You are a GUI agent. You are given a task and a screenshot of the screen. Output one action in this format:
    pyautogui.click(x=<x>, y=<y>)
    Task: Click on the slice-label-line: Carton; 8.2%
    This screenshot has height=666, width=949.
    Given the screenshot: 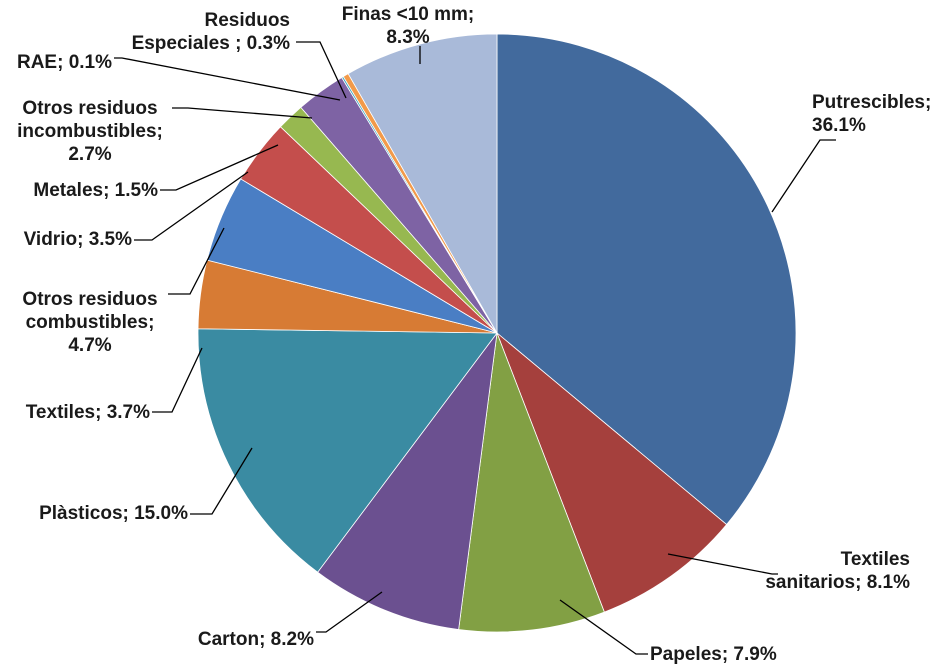 What is the action you would take?
    pyautogui.click(x=256, y=639)
    